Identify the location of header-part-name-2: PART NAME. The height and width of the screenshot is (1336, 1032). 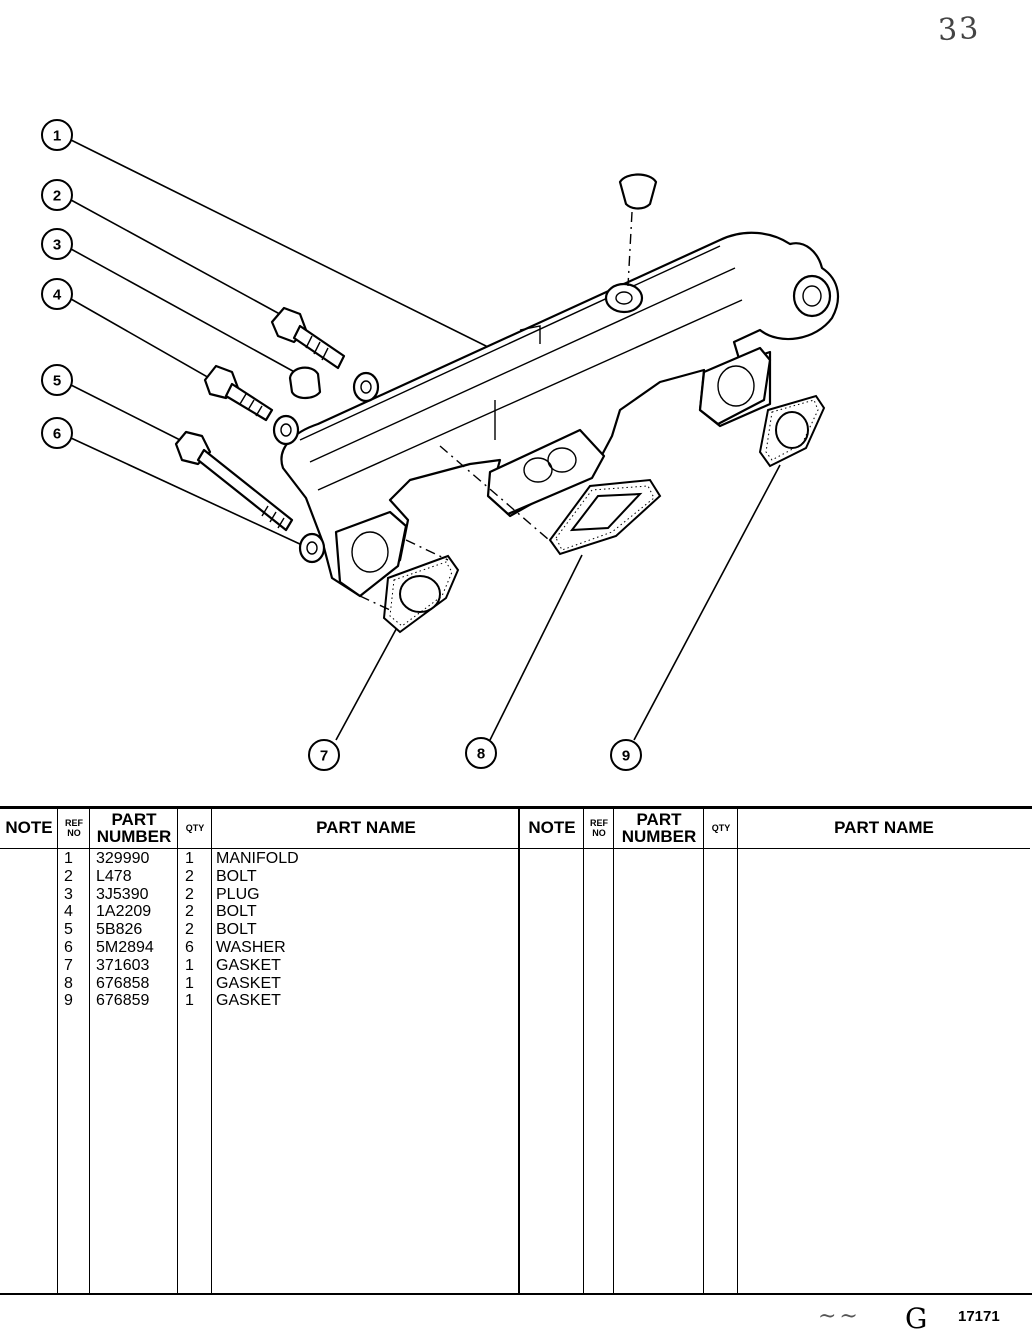
(884, 827).